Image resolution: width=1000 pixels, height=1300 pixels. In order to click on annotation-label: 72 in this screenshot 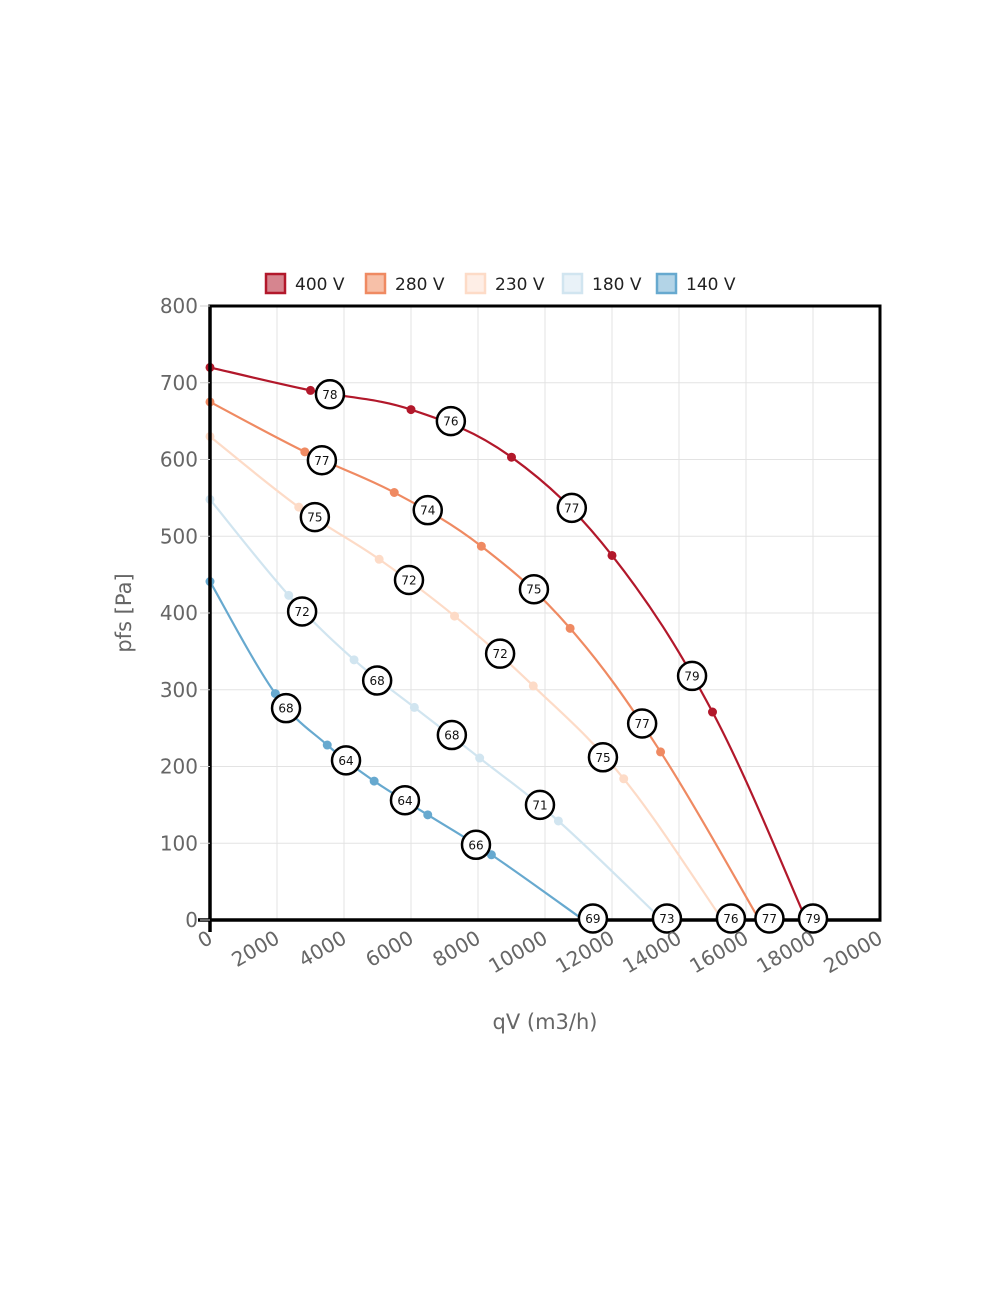, I will do `click(408, 580)`.